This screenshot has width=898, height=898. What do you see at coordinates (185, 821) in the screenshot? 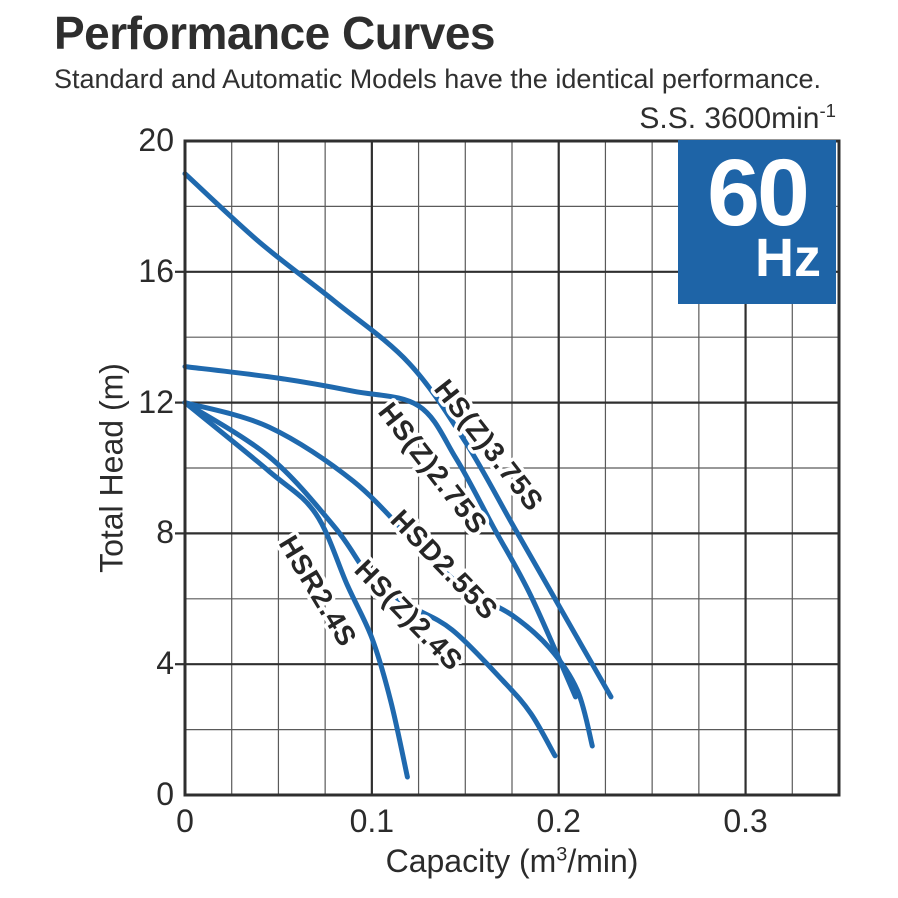
I see `x-tick-label-0: 0` at bounding box center [185, 821].